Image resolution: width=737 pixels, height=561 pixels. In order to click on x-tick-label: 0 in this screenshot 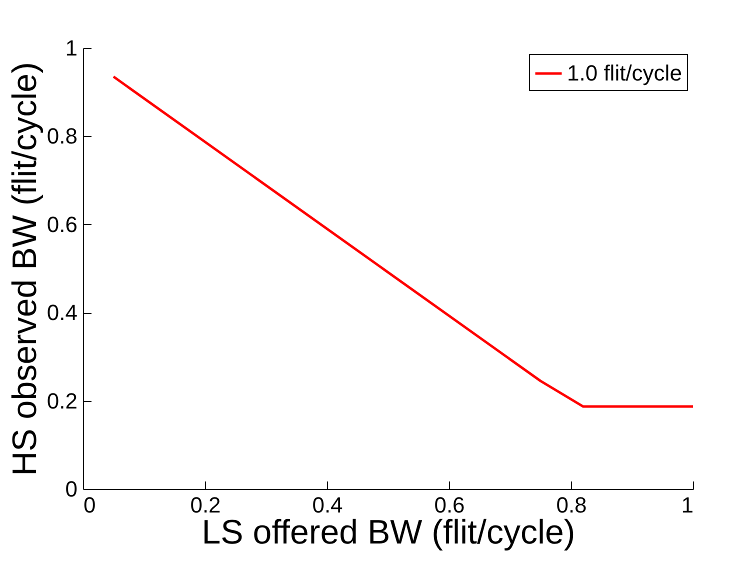, I will do `click(90, 505)`.